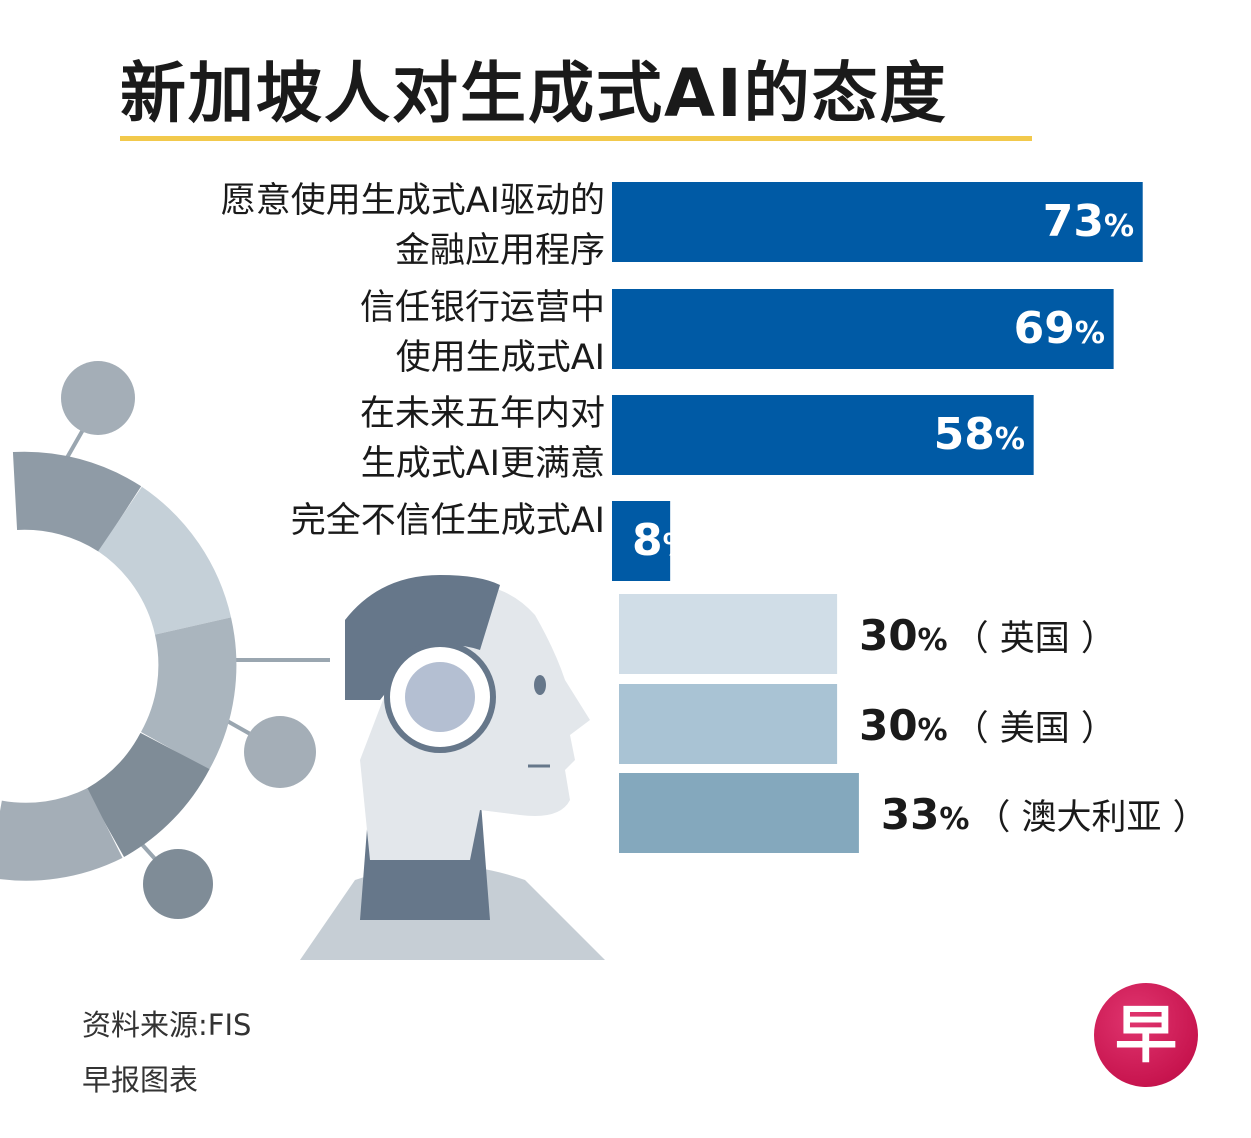  I want to click on category-label-3: 完全不信任生成式AI, so click(447, 521).